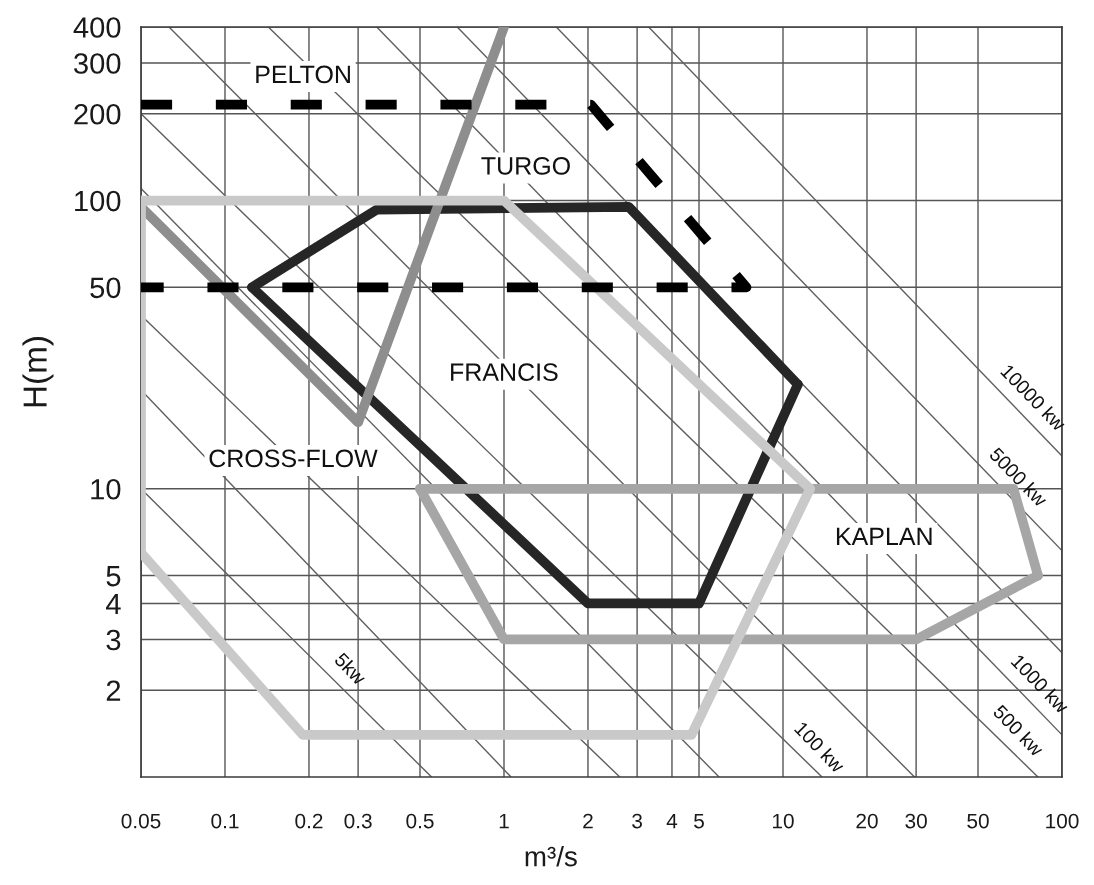 This screenshot has height=885, width=1094. Describe the element at coordinates (551, 856) in the screenshot. I see `x-axis-title: m³/s` at that location.